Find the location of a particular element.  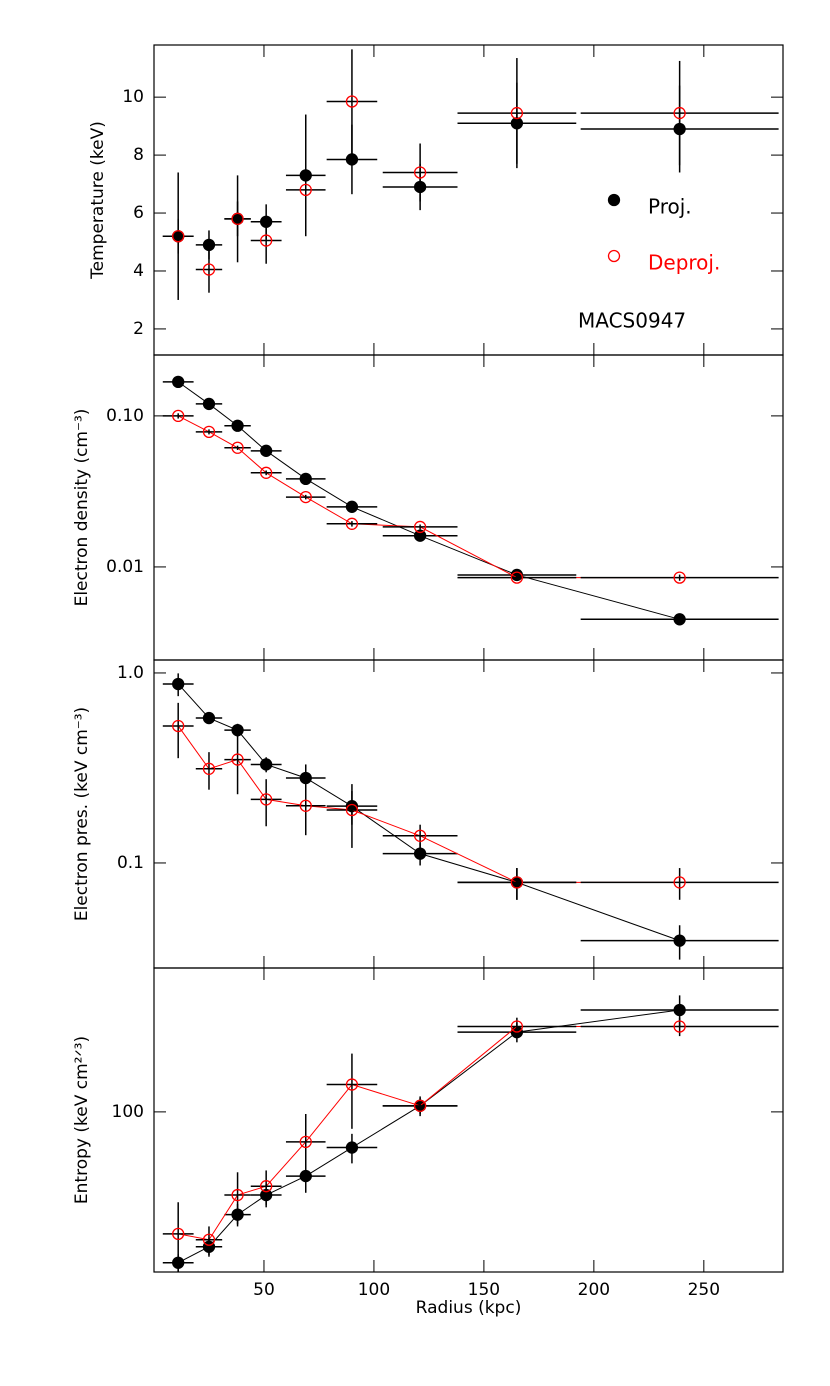

x-tick-label: 50 is located at coordinates (264, 1290).